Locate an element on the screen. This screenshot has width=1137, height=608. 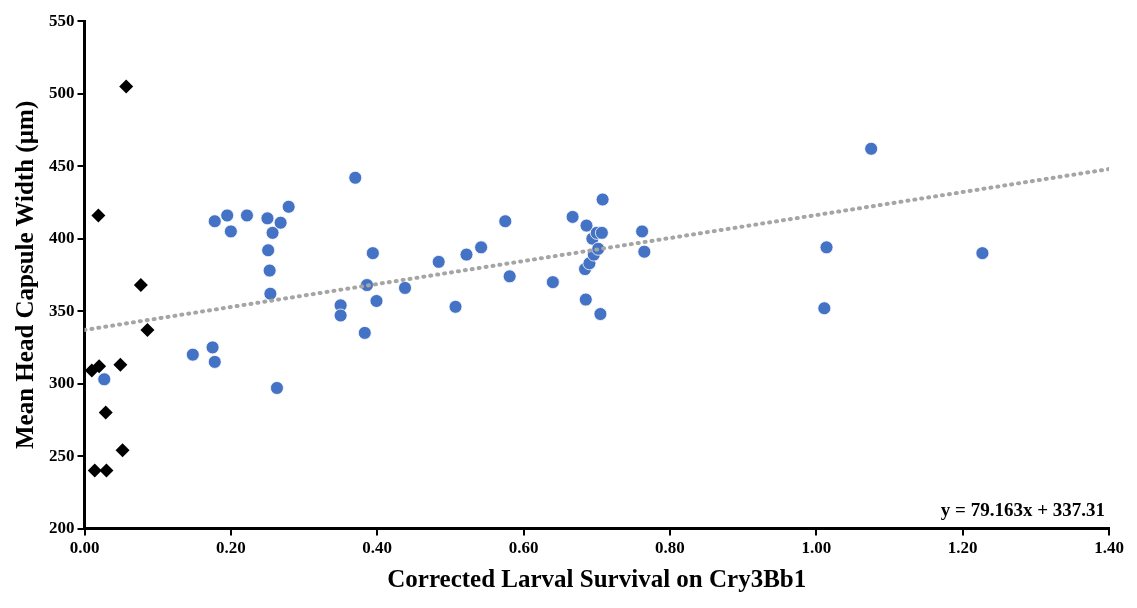
x-tick-label: 0.60 is located at coordinates (523, 548).